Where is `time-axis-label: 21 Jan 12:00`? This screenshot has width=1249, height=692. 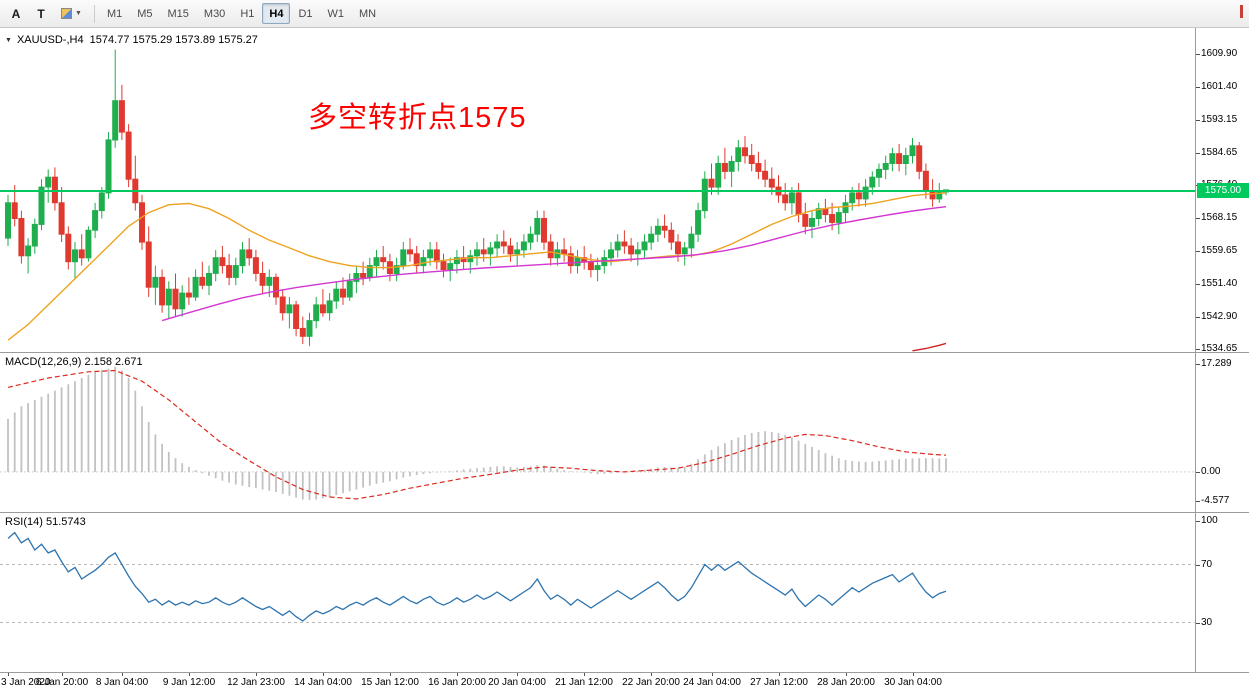 time-axis-label: 21 Jan 12:00 is located at coordinates (584, 682).